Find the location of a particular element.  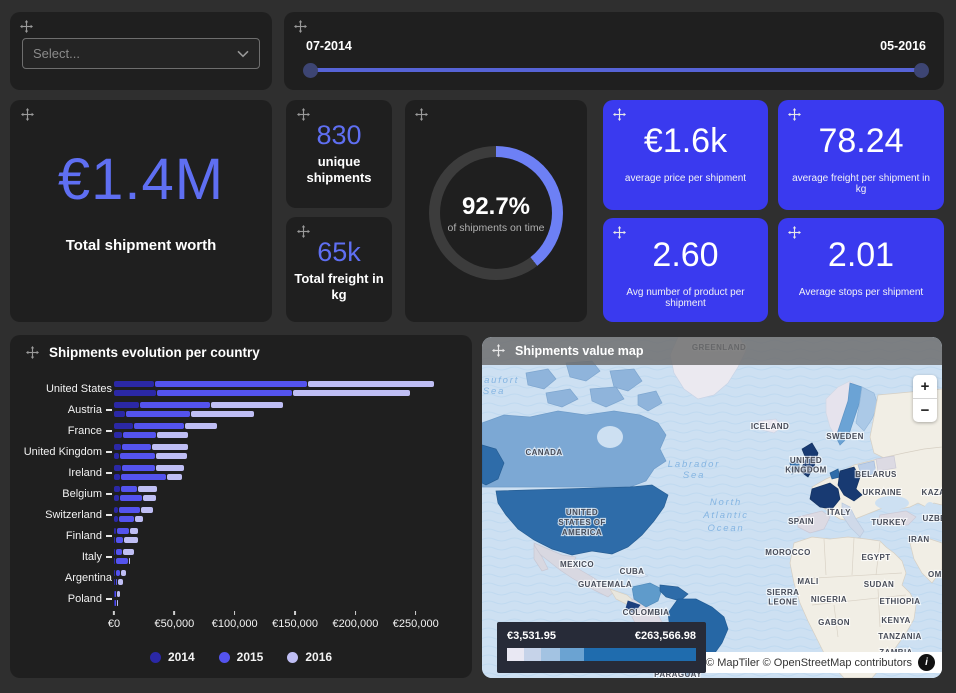

country-label: PARAGUAY is located at coordinates (678, 674).